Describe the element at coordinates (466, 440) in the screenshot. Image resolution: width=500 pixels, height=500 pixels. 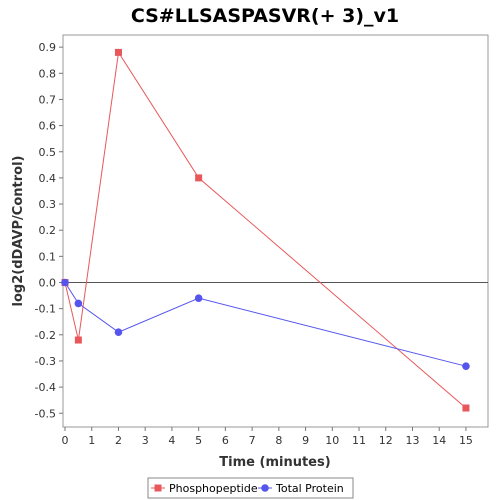
I see `x-tick-label: 15` at that location.